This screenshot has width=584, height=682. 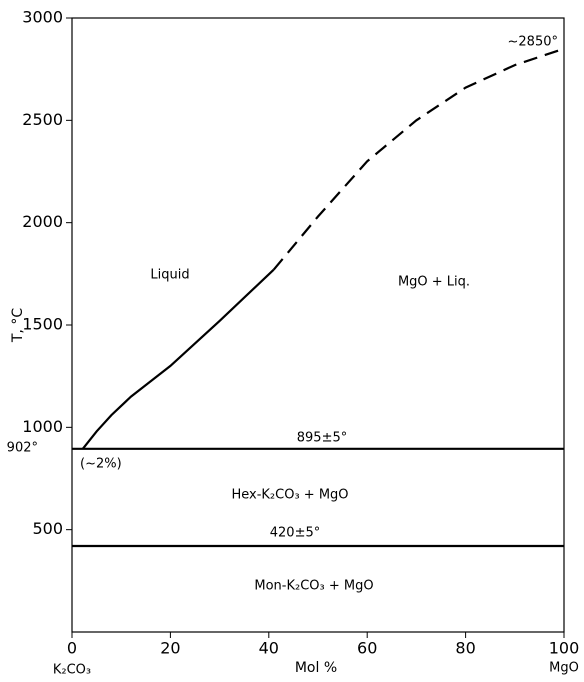 I want to click on x-tick-label: 20, so click(x=170, y=648).